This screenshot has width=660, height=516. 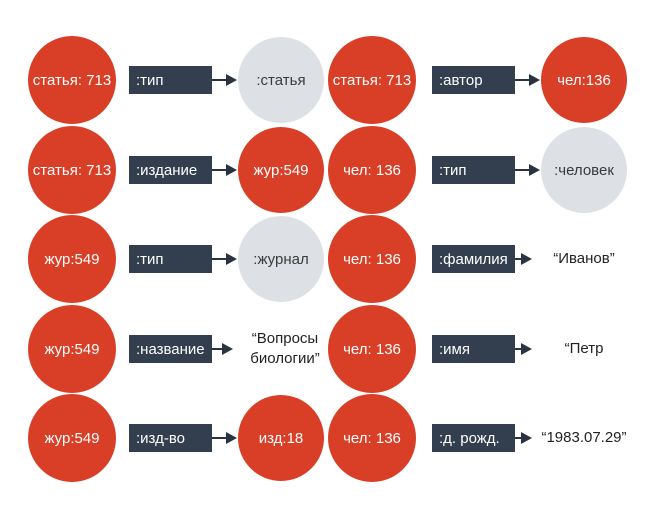 What do you see at coordinates (584, 80) in the screenshot?
I see `object-node: чел:136` at bounding box center [584, 80].